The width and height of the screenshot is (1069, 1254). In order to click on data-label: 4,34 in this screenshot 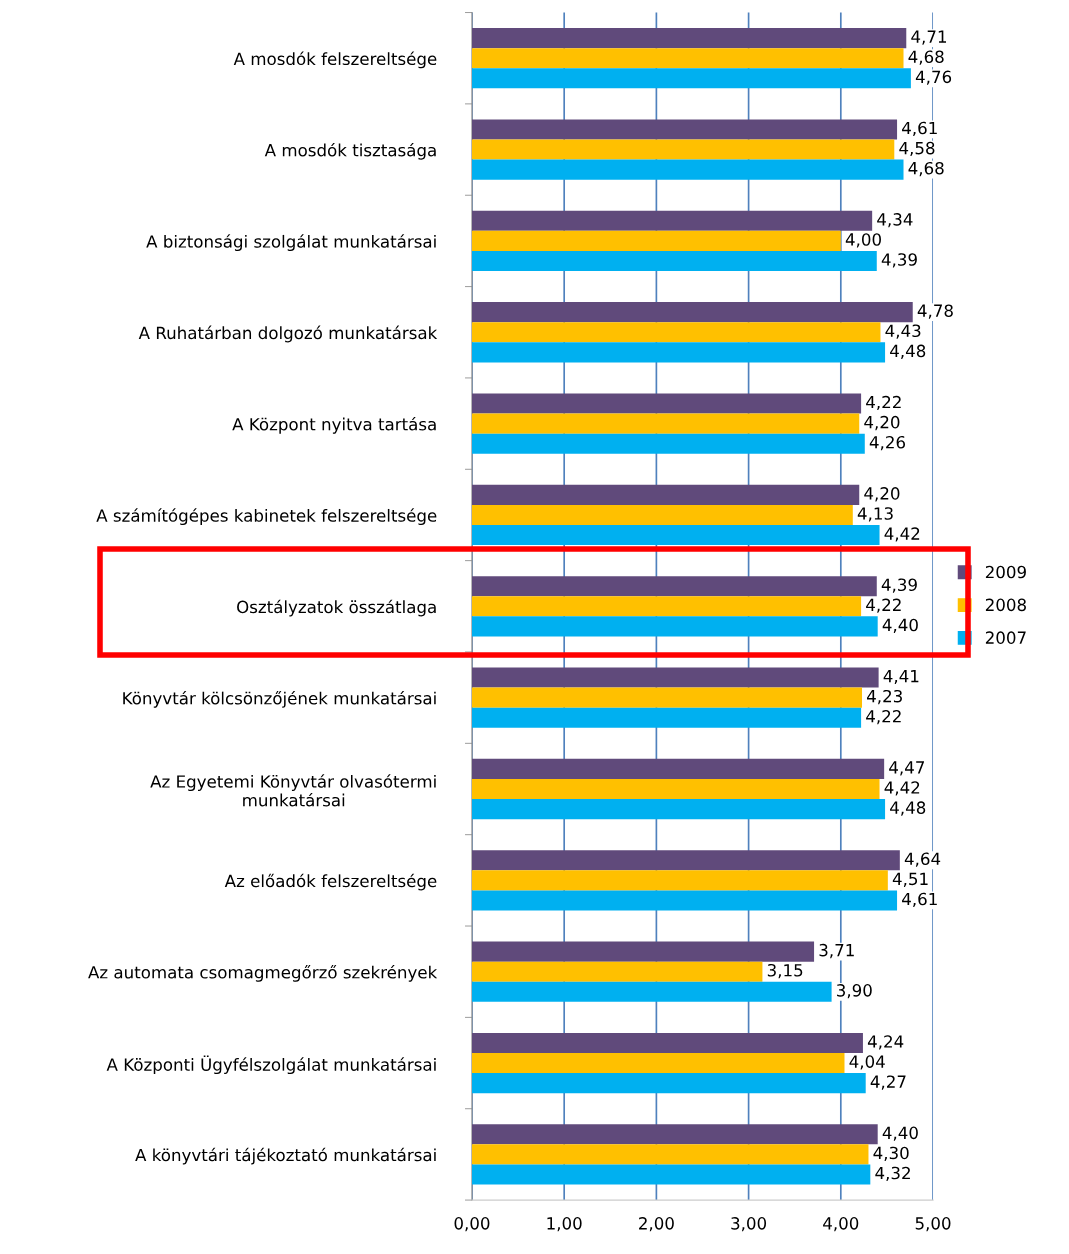, I will do `click(895, 220)`.